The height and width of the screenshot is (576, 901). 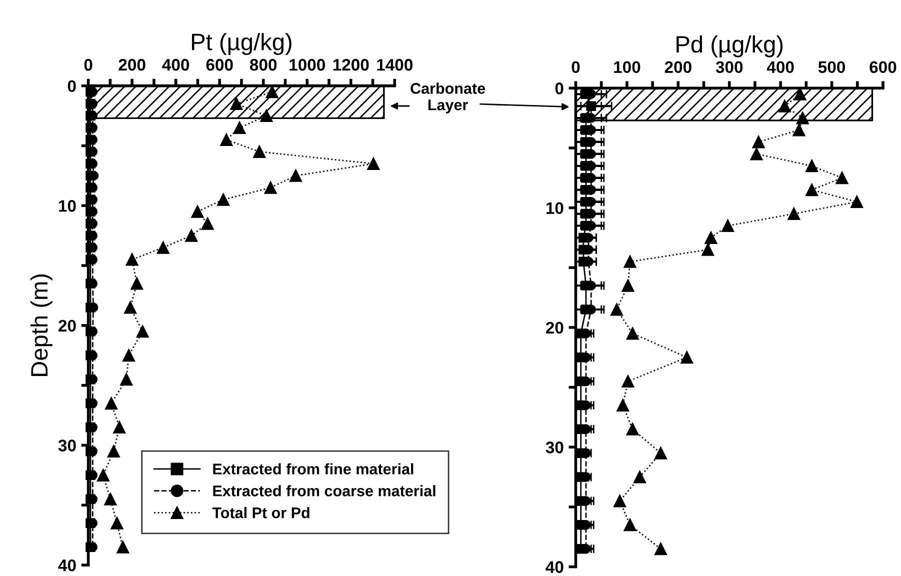 I want to click on x-tick-label: 1400, so click(x=394, y=64).